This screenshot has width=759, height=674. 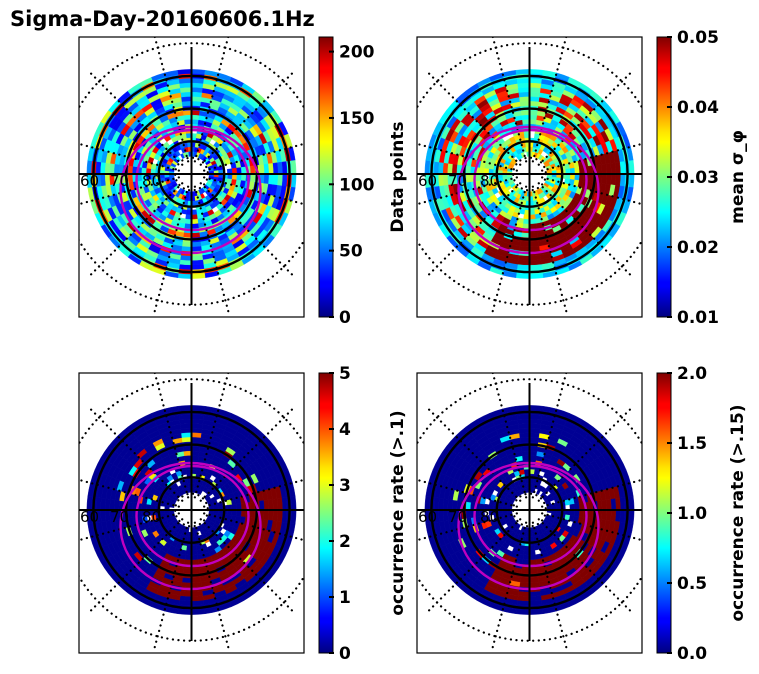 I want to click on colorbar-tick-label: 0.03, so click(x=698, y=178).